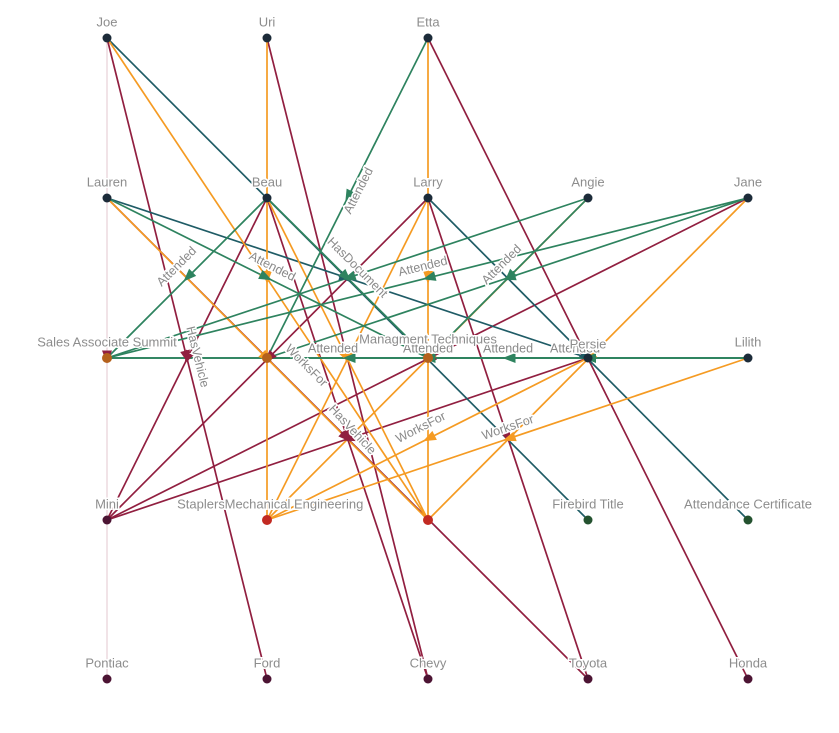  I want to click on node-mt, so click(428, 358).